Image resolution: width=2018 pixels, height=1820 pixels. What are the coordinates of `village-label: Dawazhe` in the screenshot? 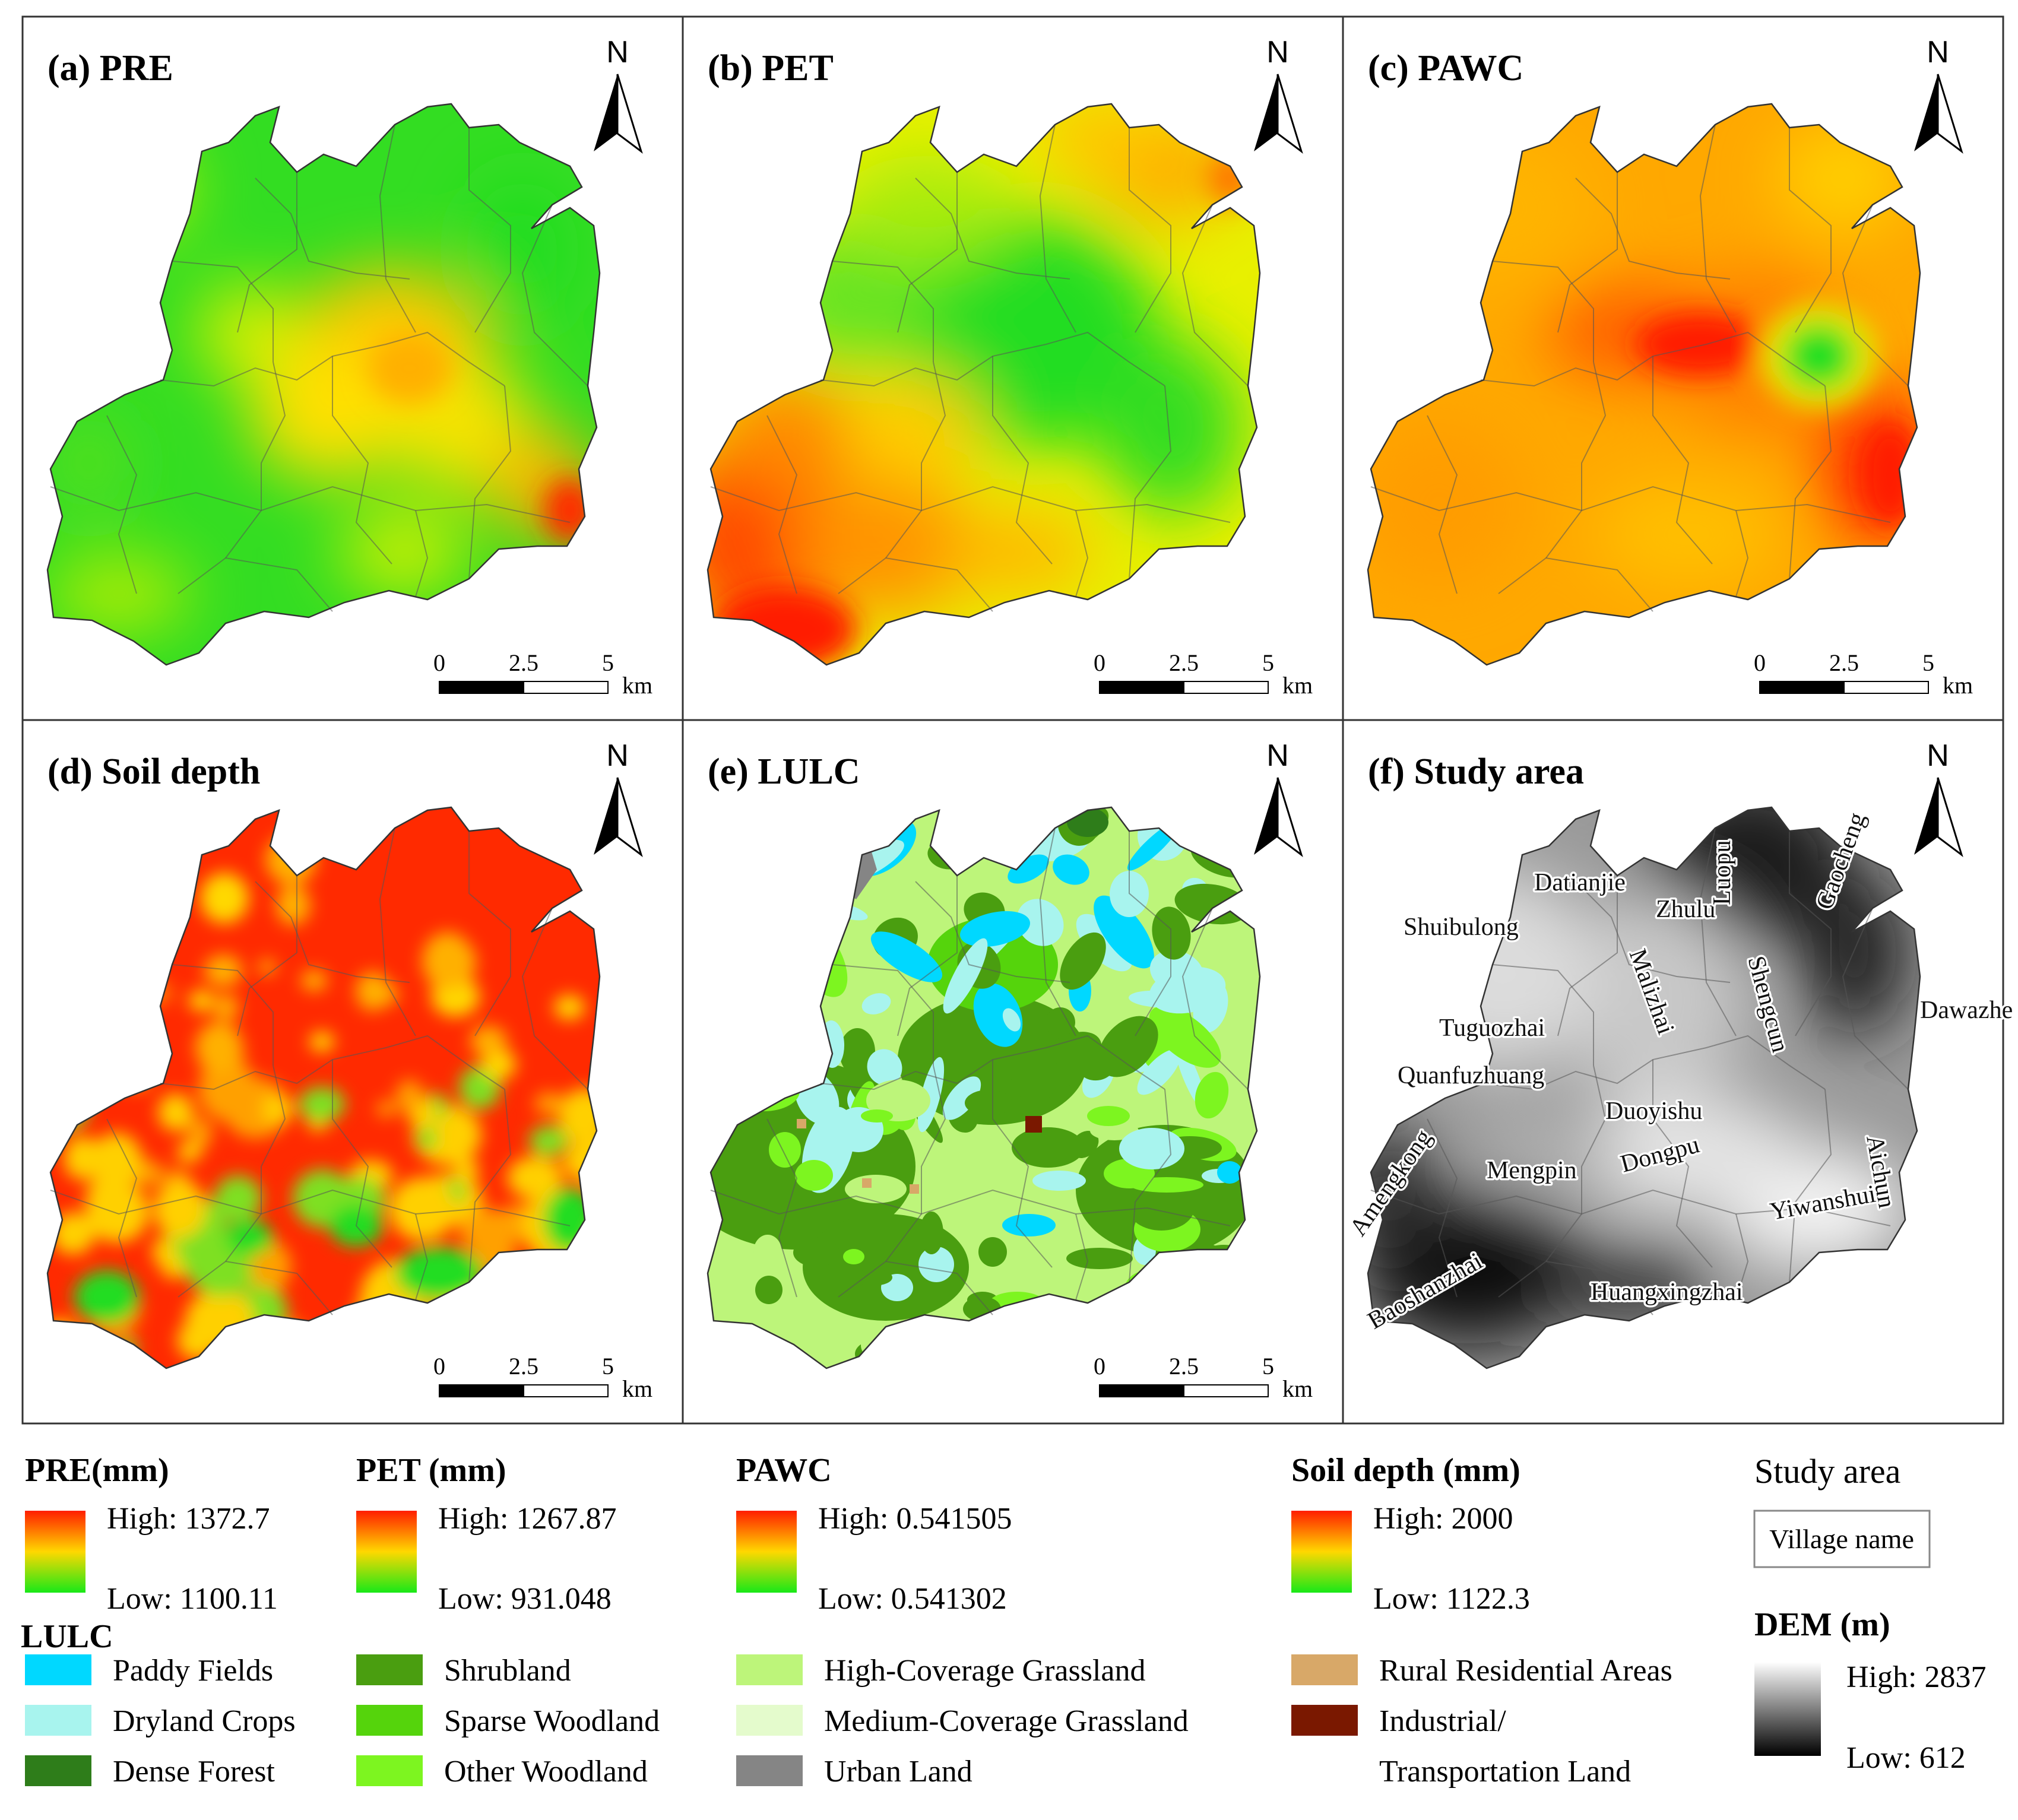 It's located at (1967, 1010).